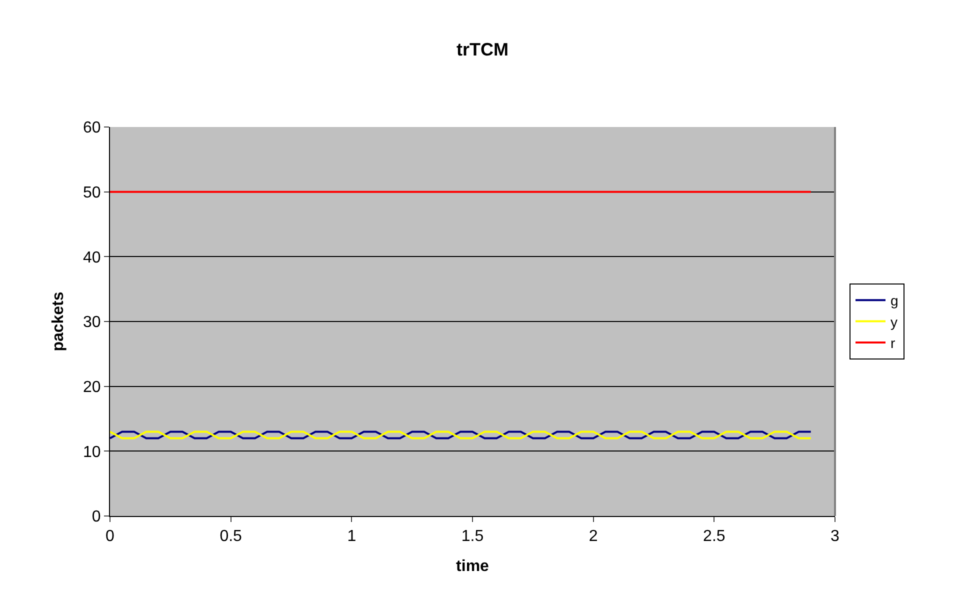 Image resolution: width=965 pixels, height=611 pixels. What do you see at coordinates (893, 342) in the screenshot?
I see `legend-label: r` at bounding box center [893, 342].